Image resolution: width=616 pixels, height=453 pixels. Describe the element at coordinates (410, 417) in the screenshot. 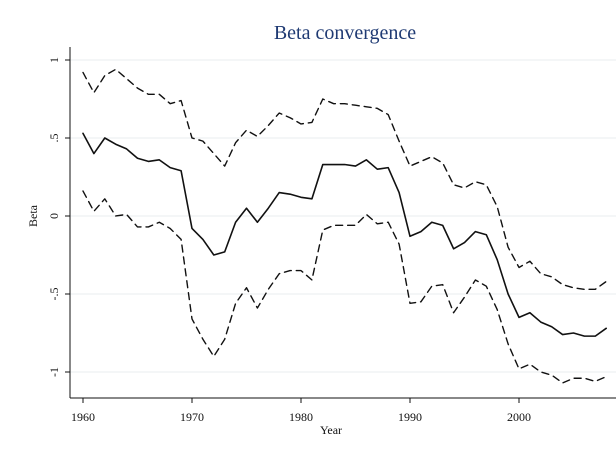

I see `x-tick-label: 1990` at that location.